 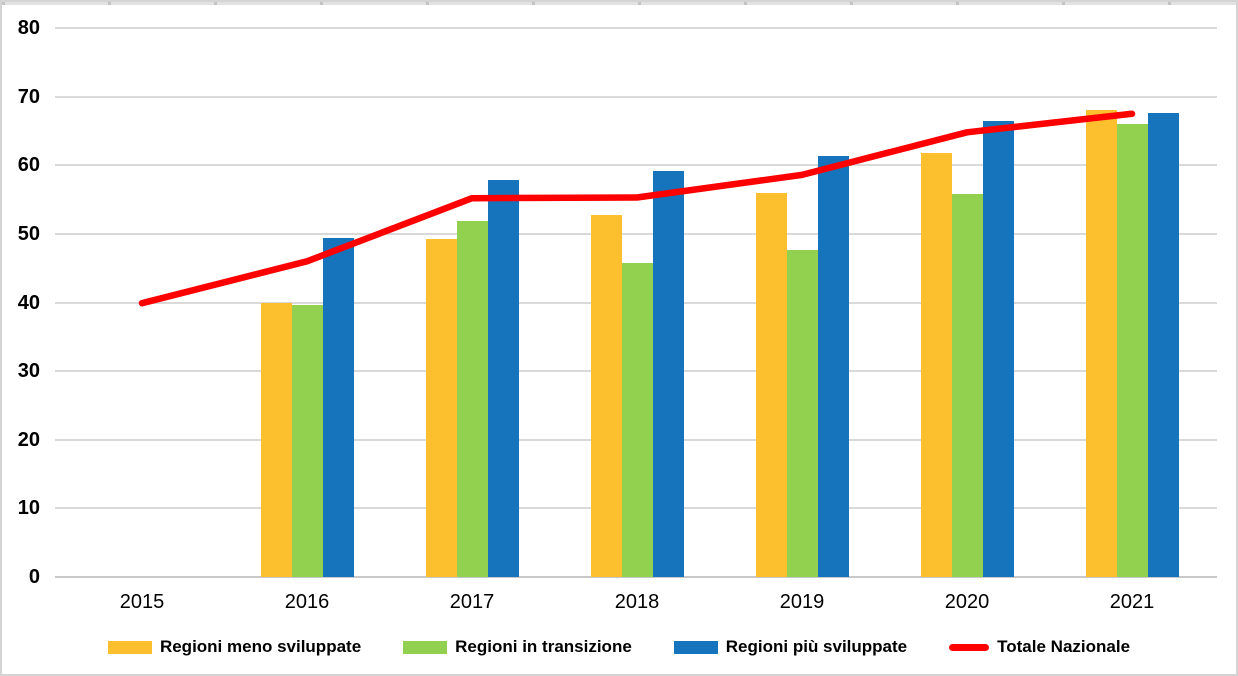 I want to click on y-axis-tick-label: 60, so click(x=28, y=165).